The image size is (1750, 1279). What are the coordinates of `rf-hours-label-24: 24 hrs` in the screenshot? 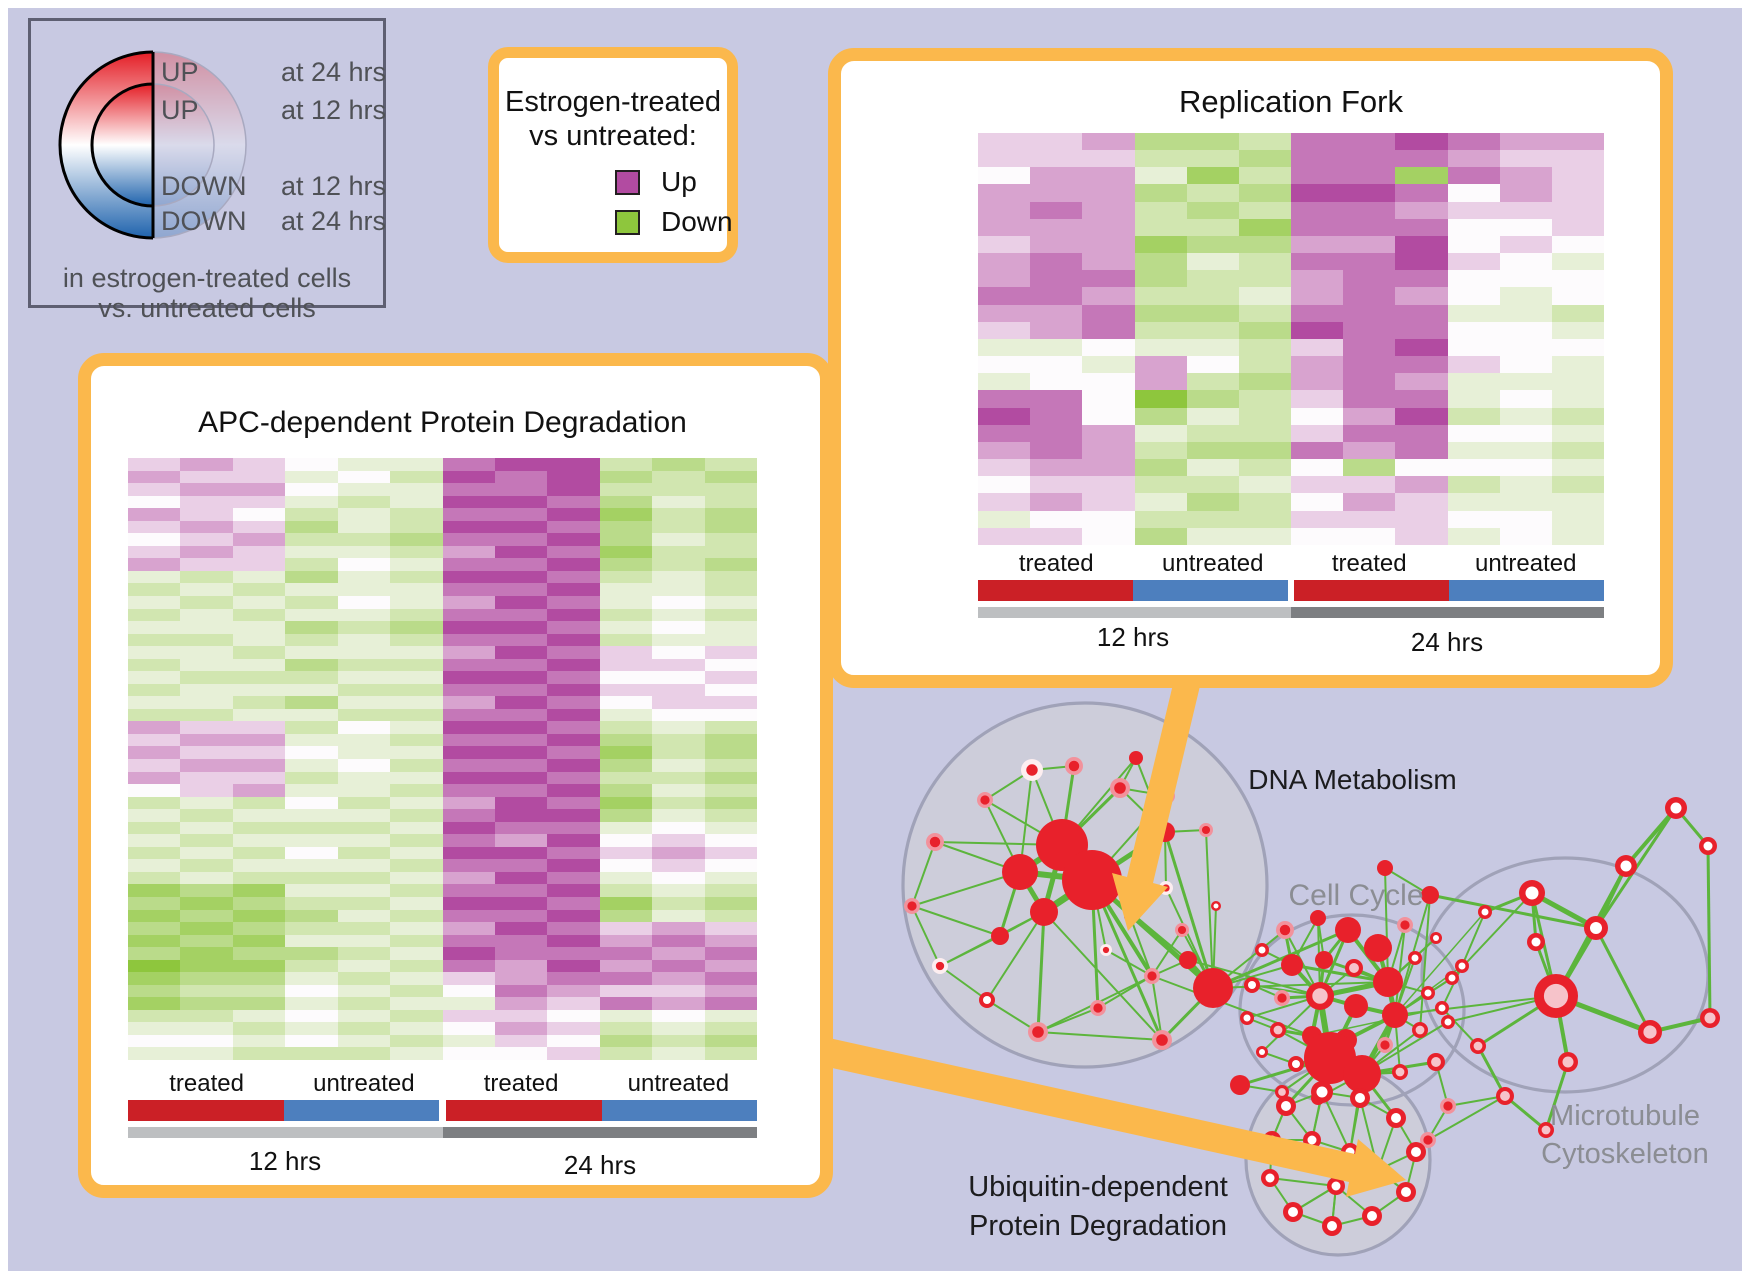 It's located at (1447, 642).